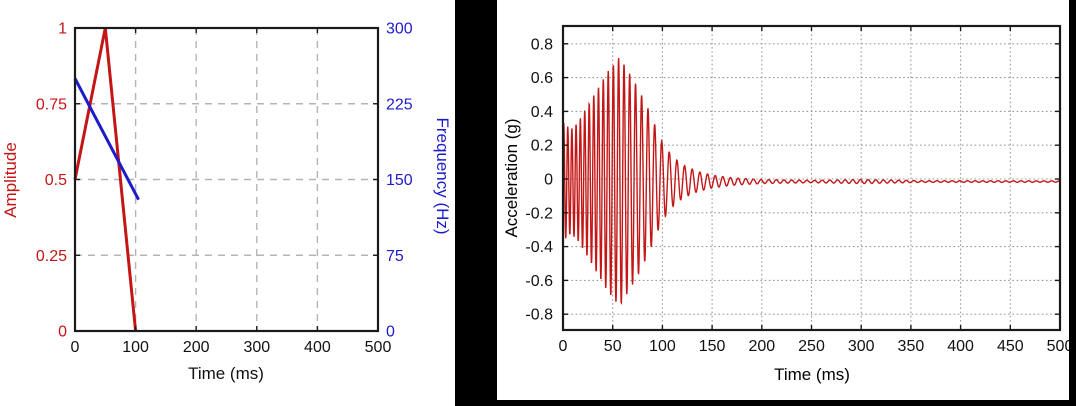 The width and height of the screenshot is (1076, 406). What do you see at coordinates (106, 139) in the screenshot?
I see `frequency-line` at bounding box center [106, 139].